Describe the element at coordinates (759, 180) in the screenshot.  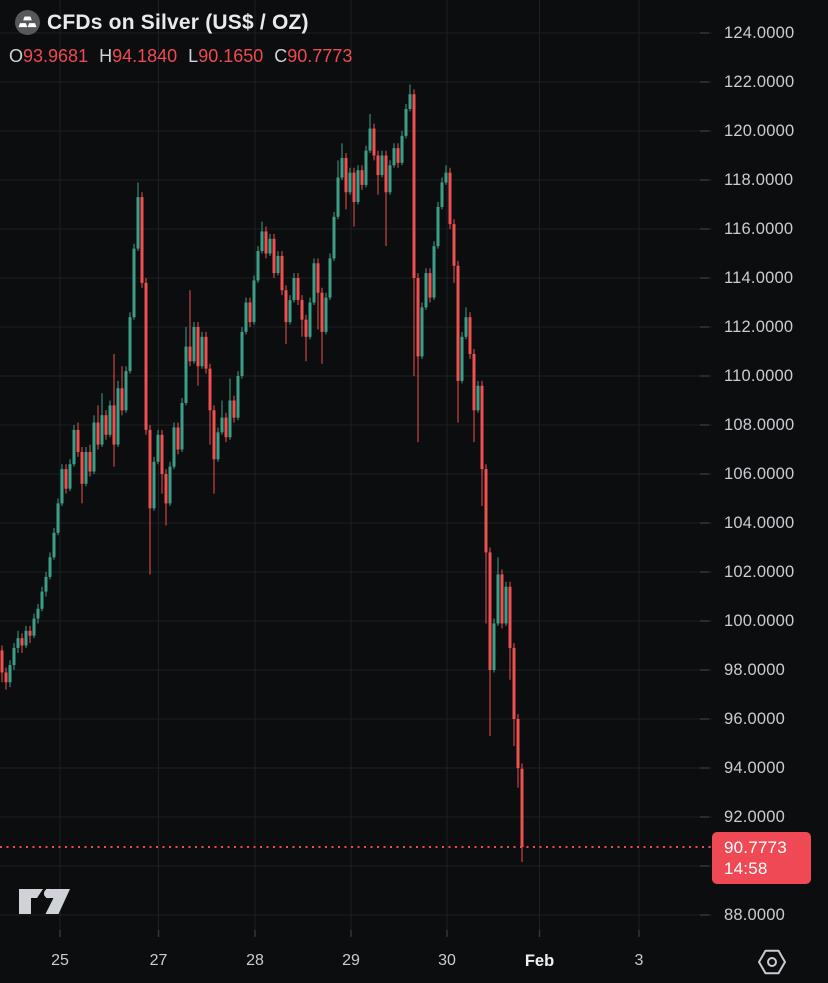
I see `price-axis-label: 118.0000` at that location.